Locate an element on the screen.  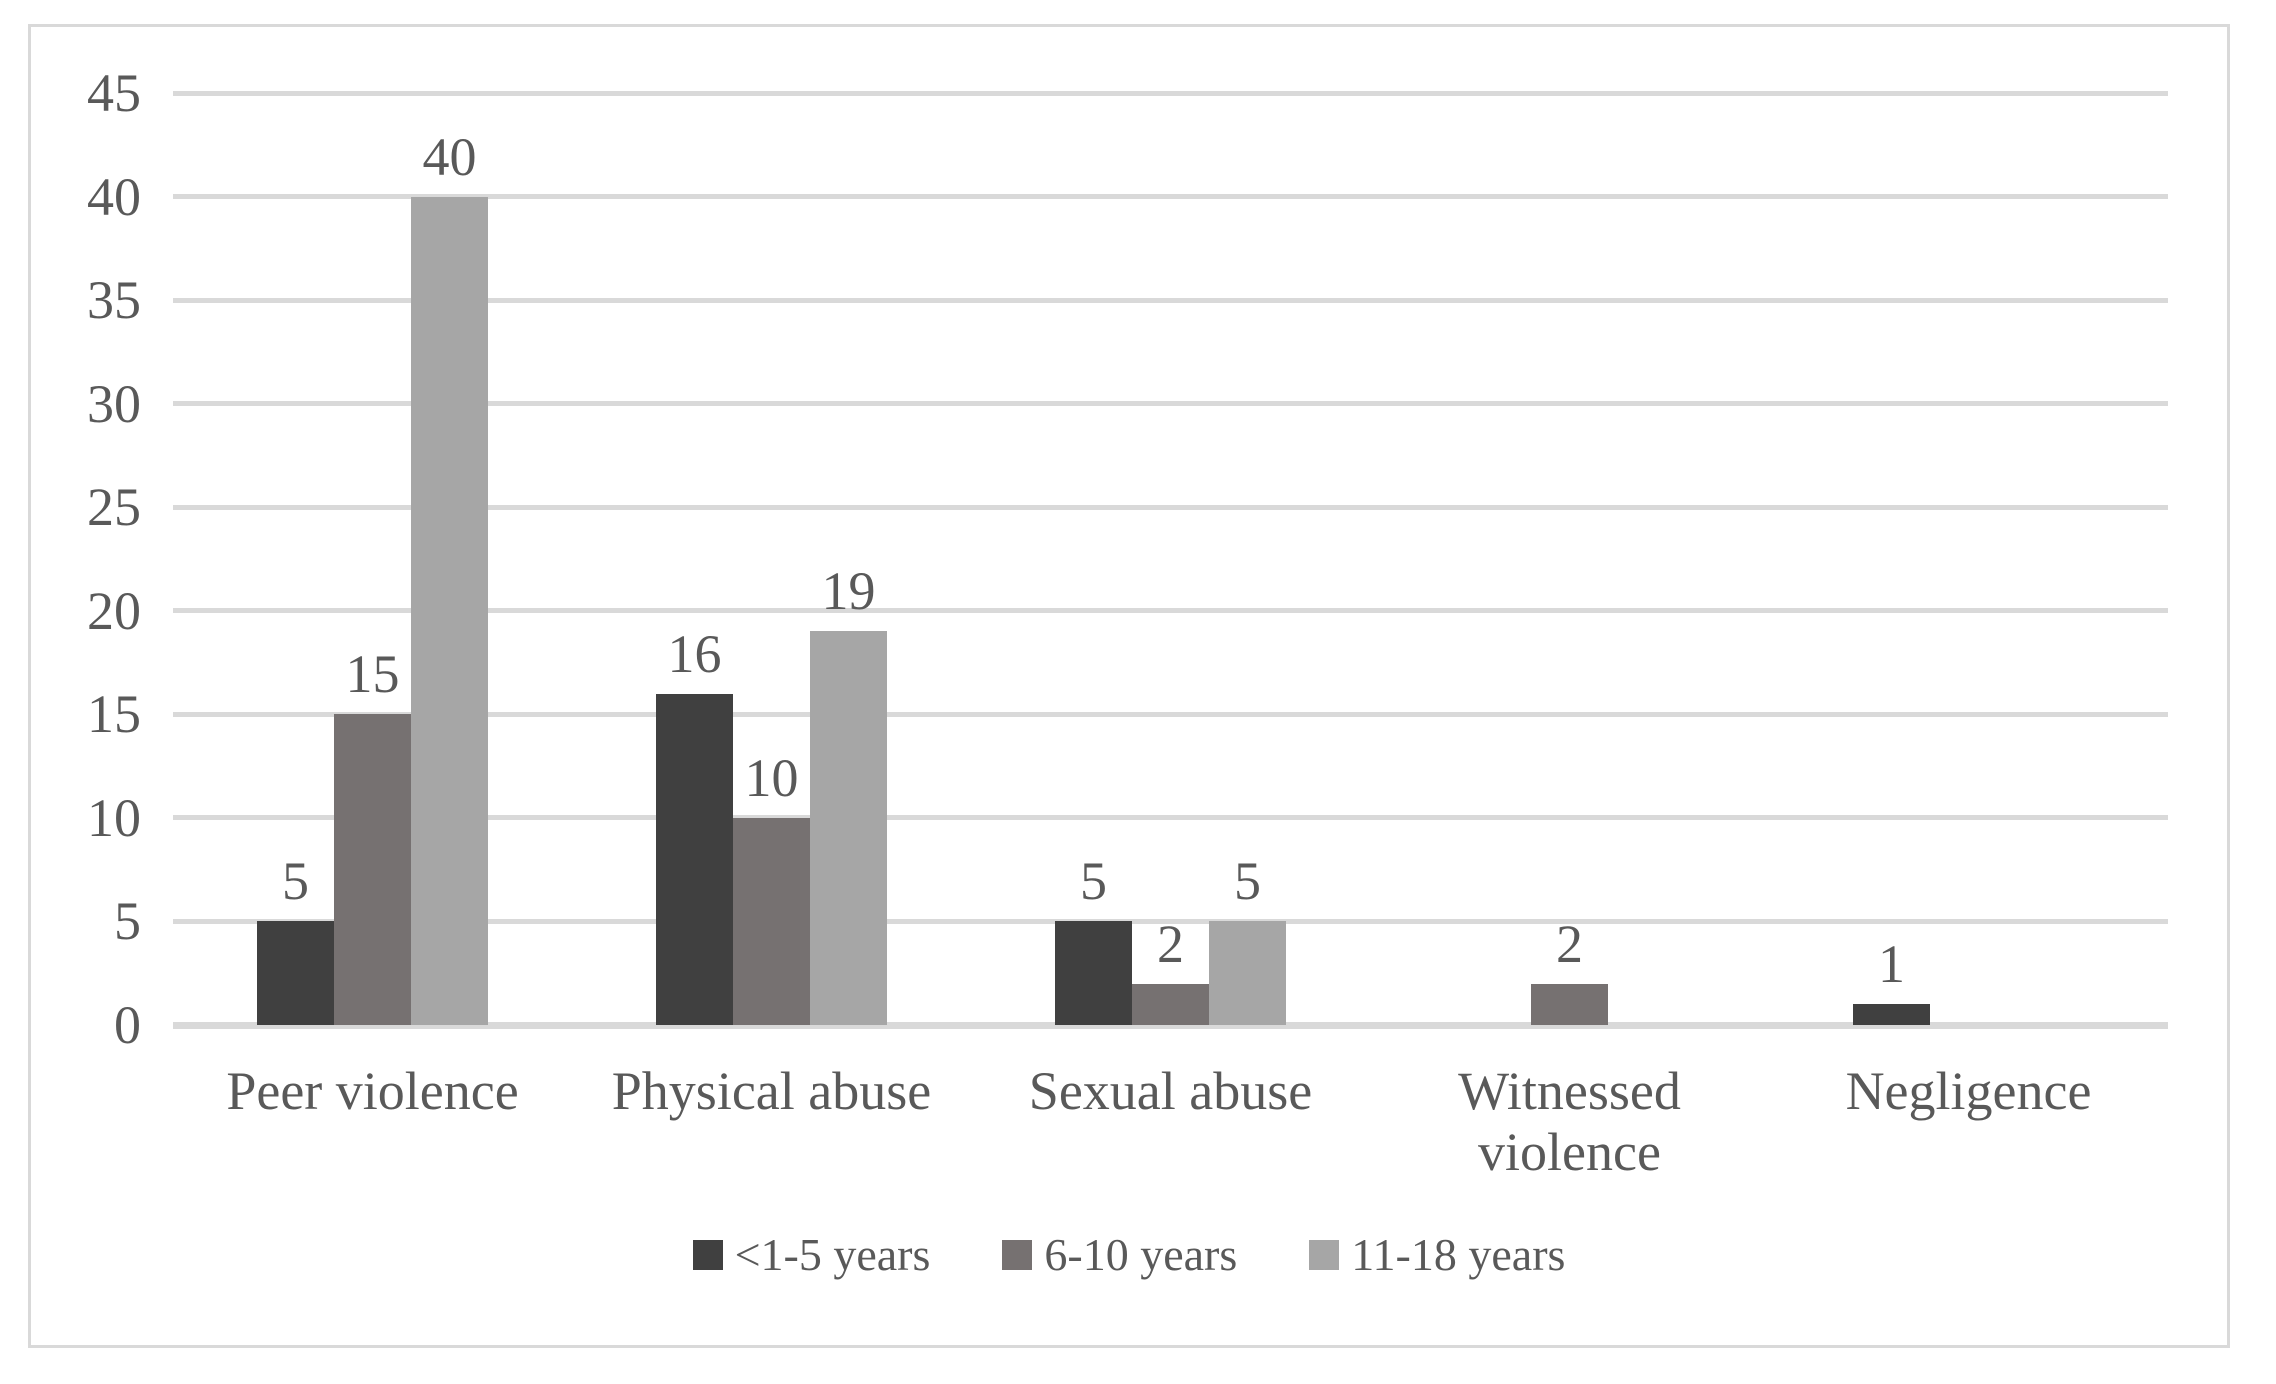
legend-item: 11-18 years is located at coordinates (1437, 1255).